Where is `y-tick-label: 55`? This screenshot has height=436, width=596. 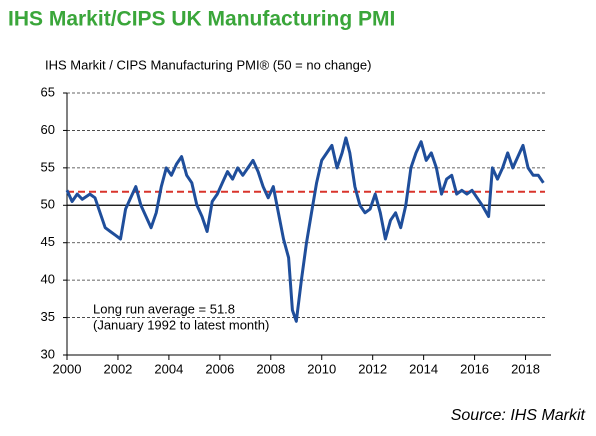
y-tick-label: 55 is located at coordinates (48, 166).